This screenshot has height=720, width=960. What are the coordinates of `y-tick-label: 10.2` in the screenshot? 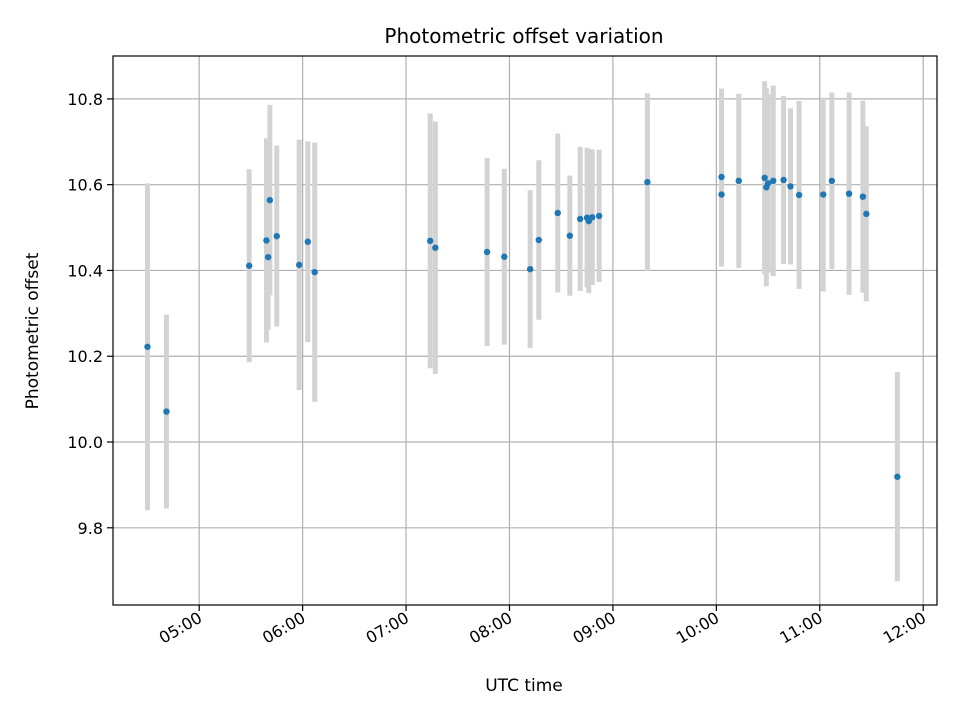 It's located at (85, 356).